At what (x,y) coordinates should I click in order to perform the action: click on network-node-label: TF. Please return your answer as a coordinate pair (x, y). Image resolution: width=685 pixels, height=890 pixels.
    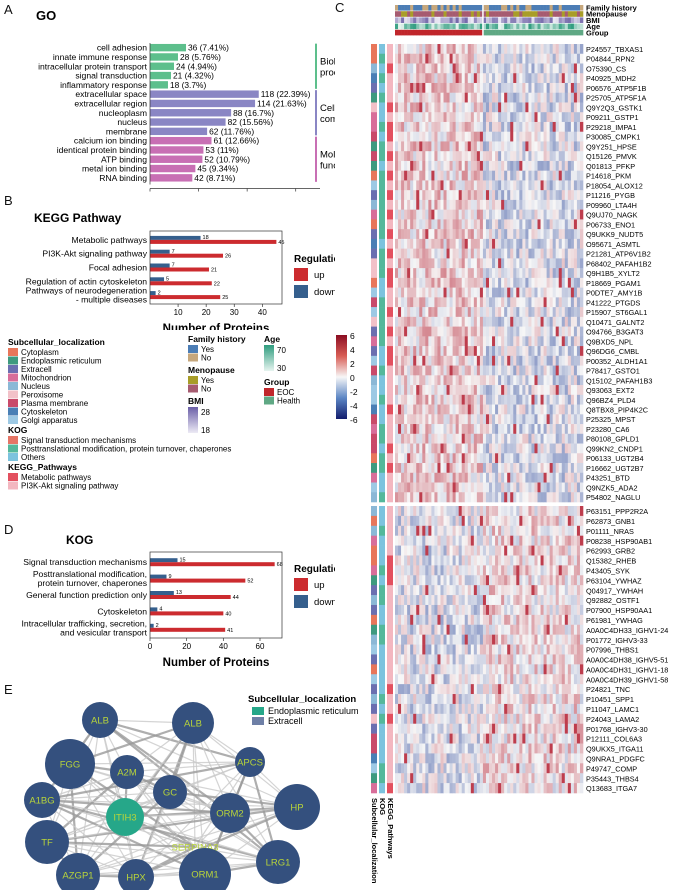
    Looking at the image, I should click on (47, 843).